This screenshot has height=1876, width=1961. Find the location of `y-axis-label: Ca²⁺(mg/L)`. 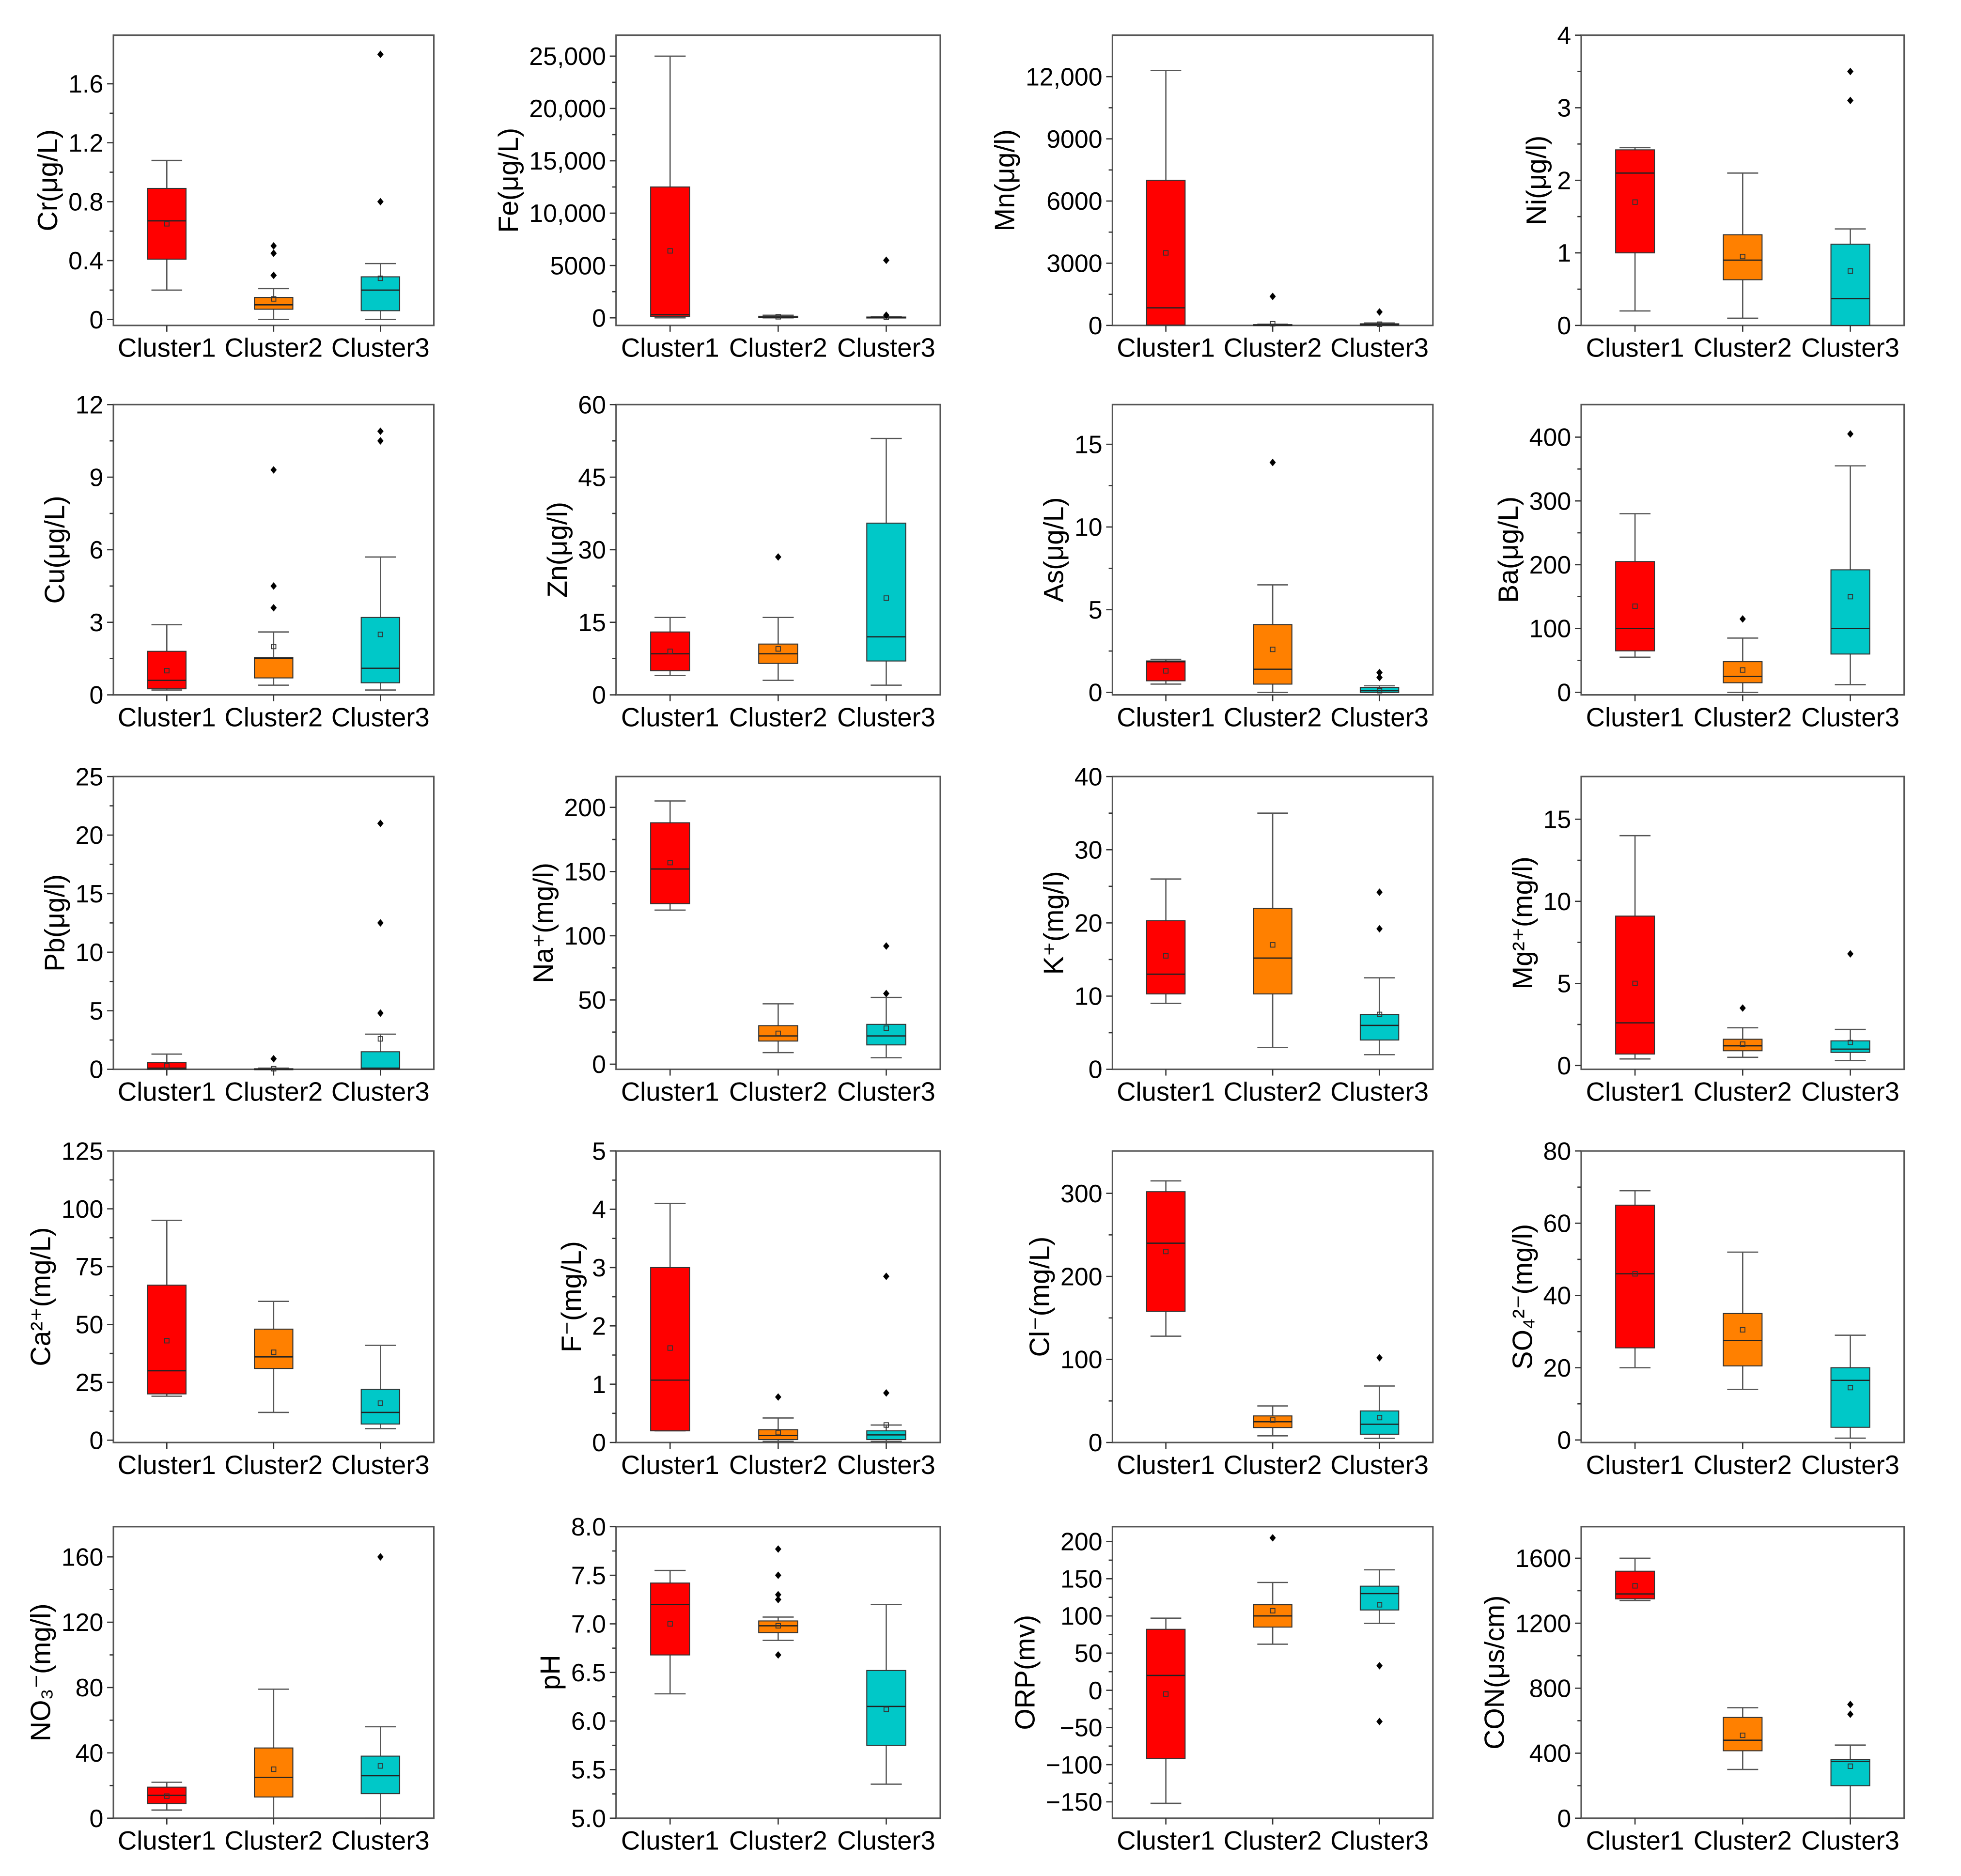

y-axis-label: Ca²⁺(mg/L) is located at coordinates (40, 1296).